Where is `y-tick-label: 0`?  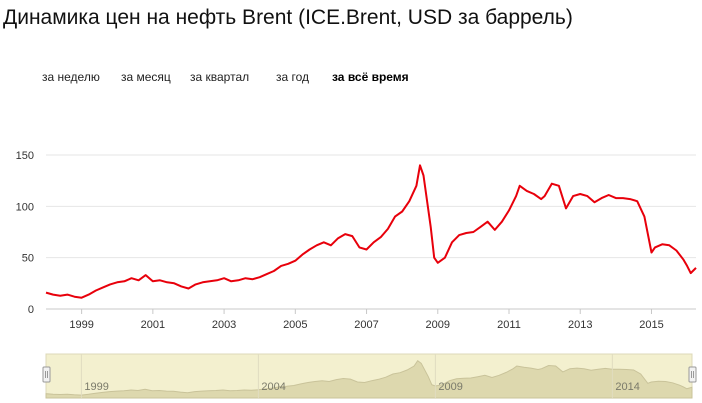
y-tick-label: 0 is located at coordinates (31, 310).